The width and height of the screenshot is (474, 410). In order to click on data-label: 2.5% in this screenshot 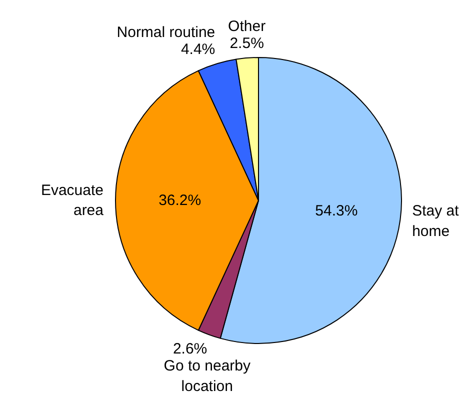, I will do `click(247, 43)`.